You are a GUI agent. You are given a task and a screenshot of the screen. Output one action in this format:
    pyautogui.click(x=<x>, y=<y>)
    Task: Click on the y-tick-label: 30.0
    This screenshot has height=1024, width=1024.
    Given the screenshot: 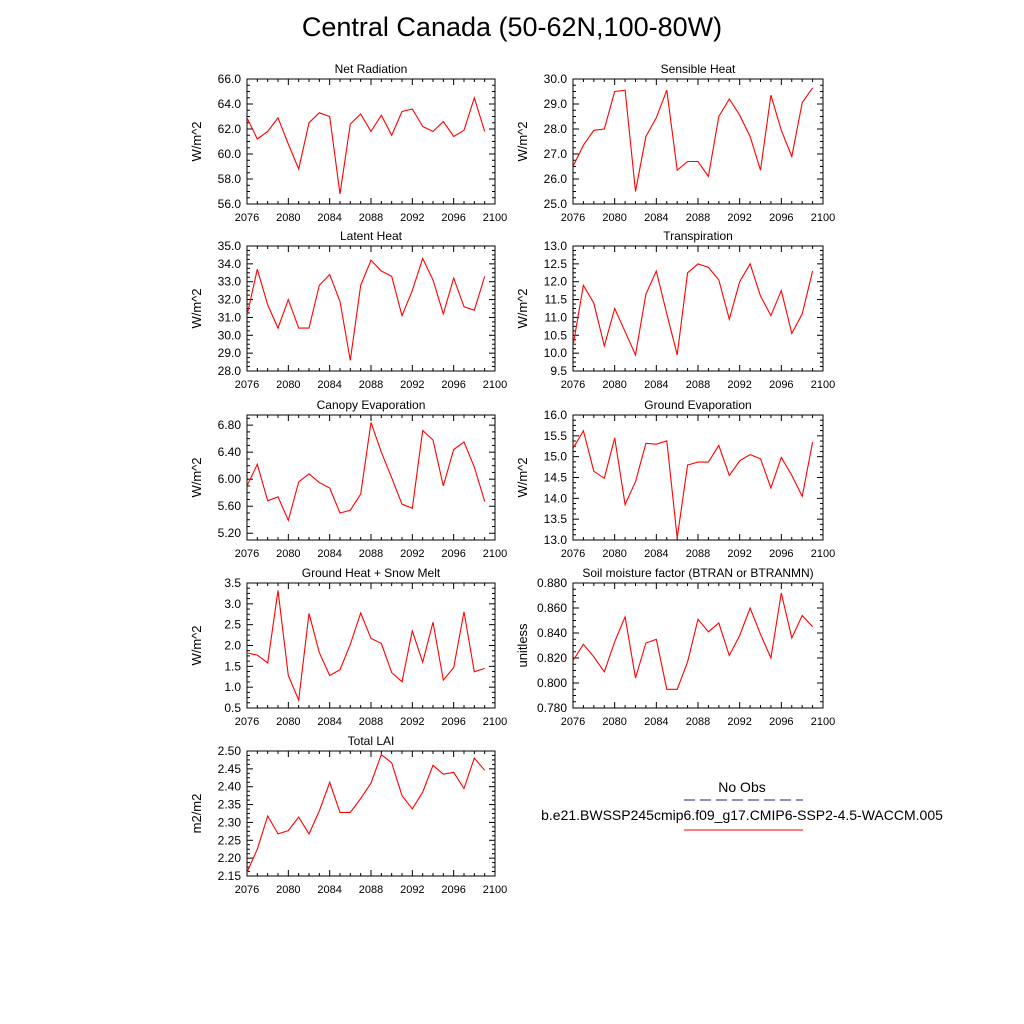 What is the action you would take?
    pyautogui.click(x=230, y=335)
    